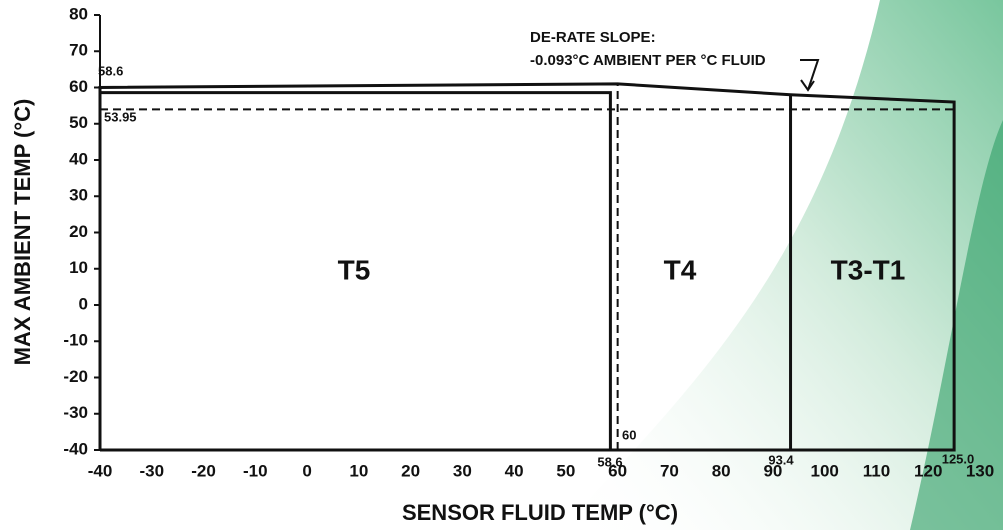  I want to click on y-tick-label: 50, so click(78, 122).